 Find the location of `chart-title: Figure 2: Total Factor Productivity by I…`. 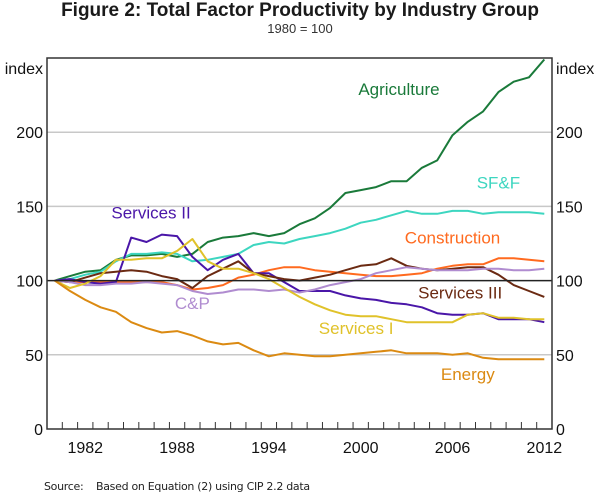

chart-title: Figure 2: Total Factor Productivity by I… is located at coordinates (300, 10).